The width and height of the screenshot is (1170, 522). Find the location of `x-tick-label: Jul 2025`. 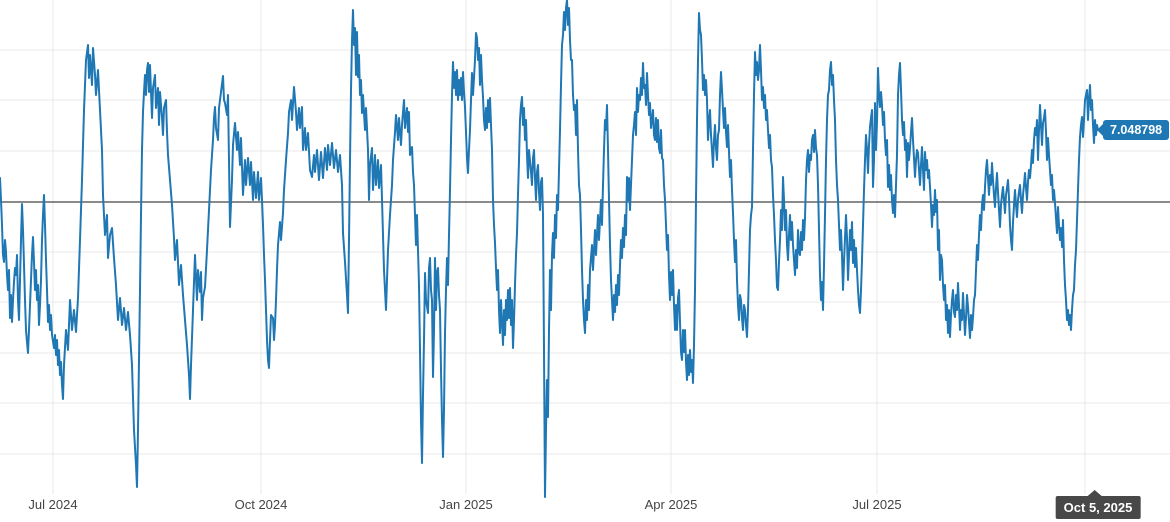

x-tick-label: Jul 2025 is located at coordinates (877, 504).